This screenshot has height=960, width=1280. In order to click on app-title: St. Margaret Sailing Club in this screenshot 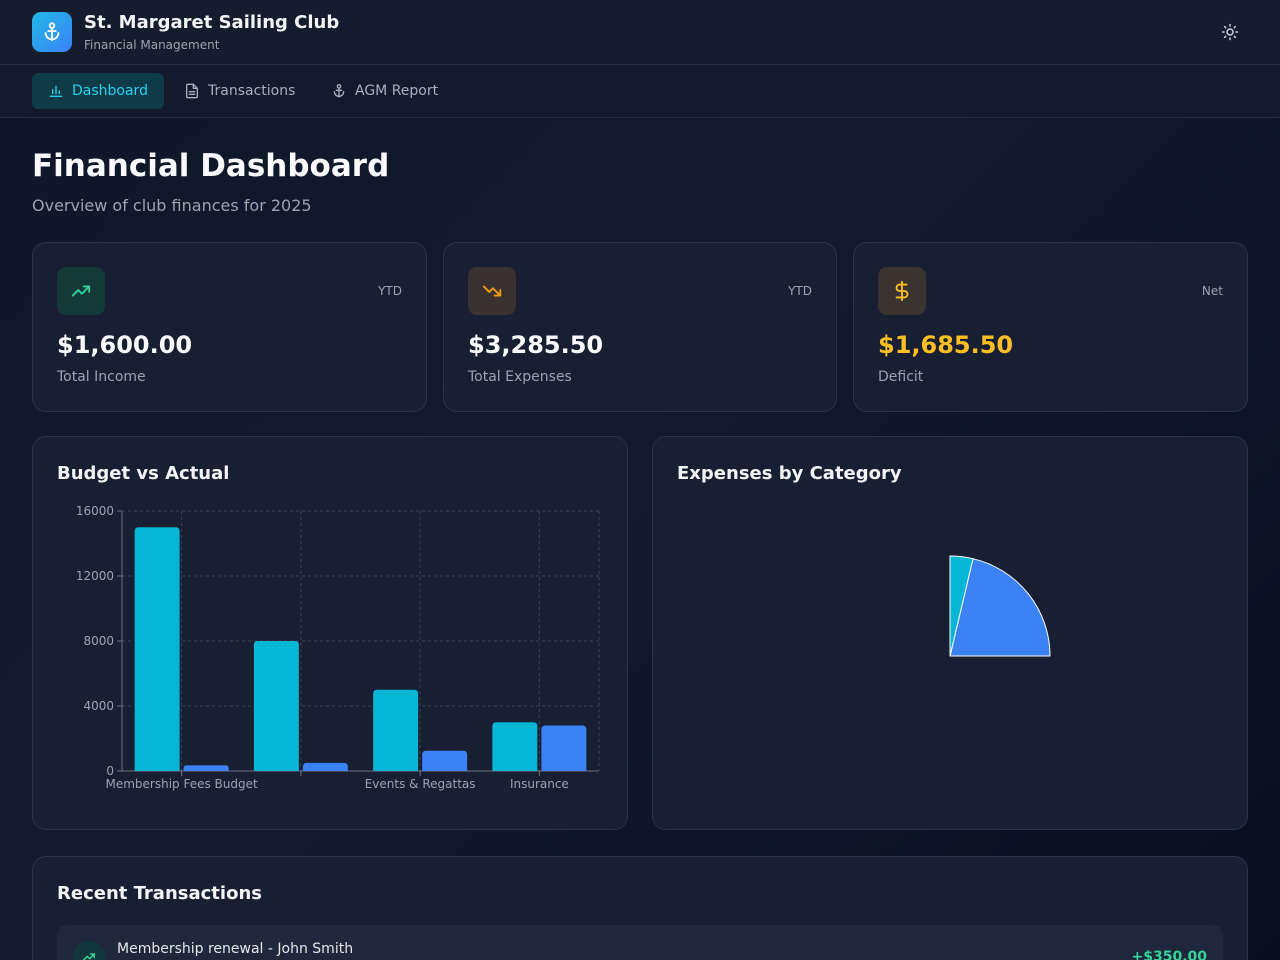, I will do `click(212, 22)`.